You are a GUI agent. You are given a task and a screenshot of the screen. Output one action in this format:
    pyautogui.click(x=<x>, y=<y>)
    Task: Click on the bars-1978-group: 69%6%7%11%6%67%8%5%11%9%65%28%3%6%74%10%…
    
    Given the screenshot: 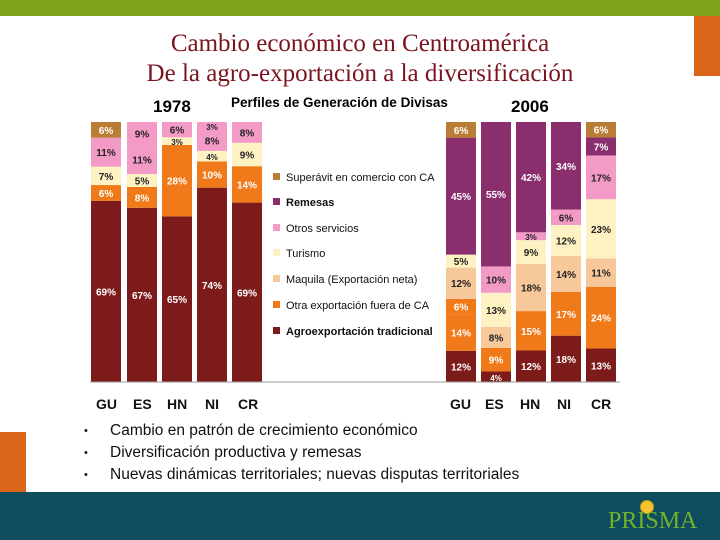 What is the action you would take?
    pyautogui.click(x=176, y=252)
    